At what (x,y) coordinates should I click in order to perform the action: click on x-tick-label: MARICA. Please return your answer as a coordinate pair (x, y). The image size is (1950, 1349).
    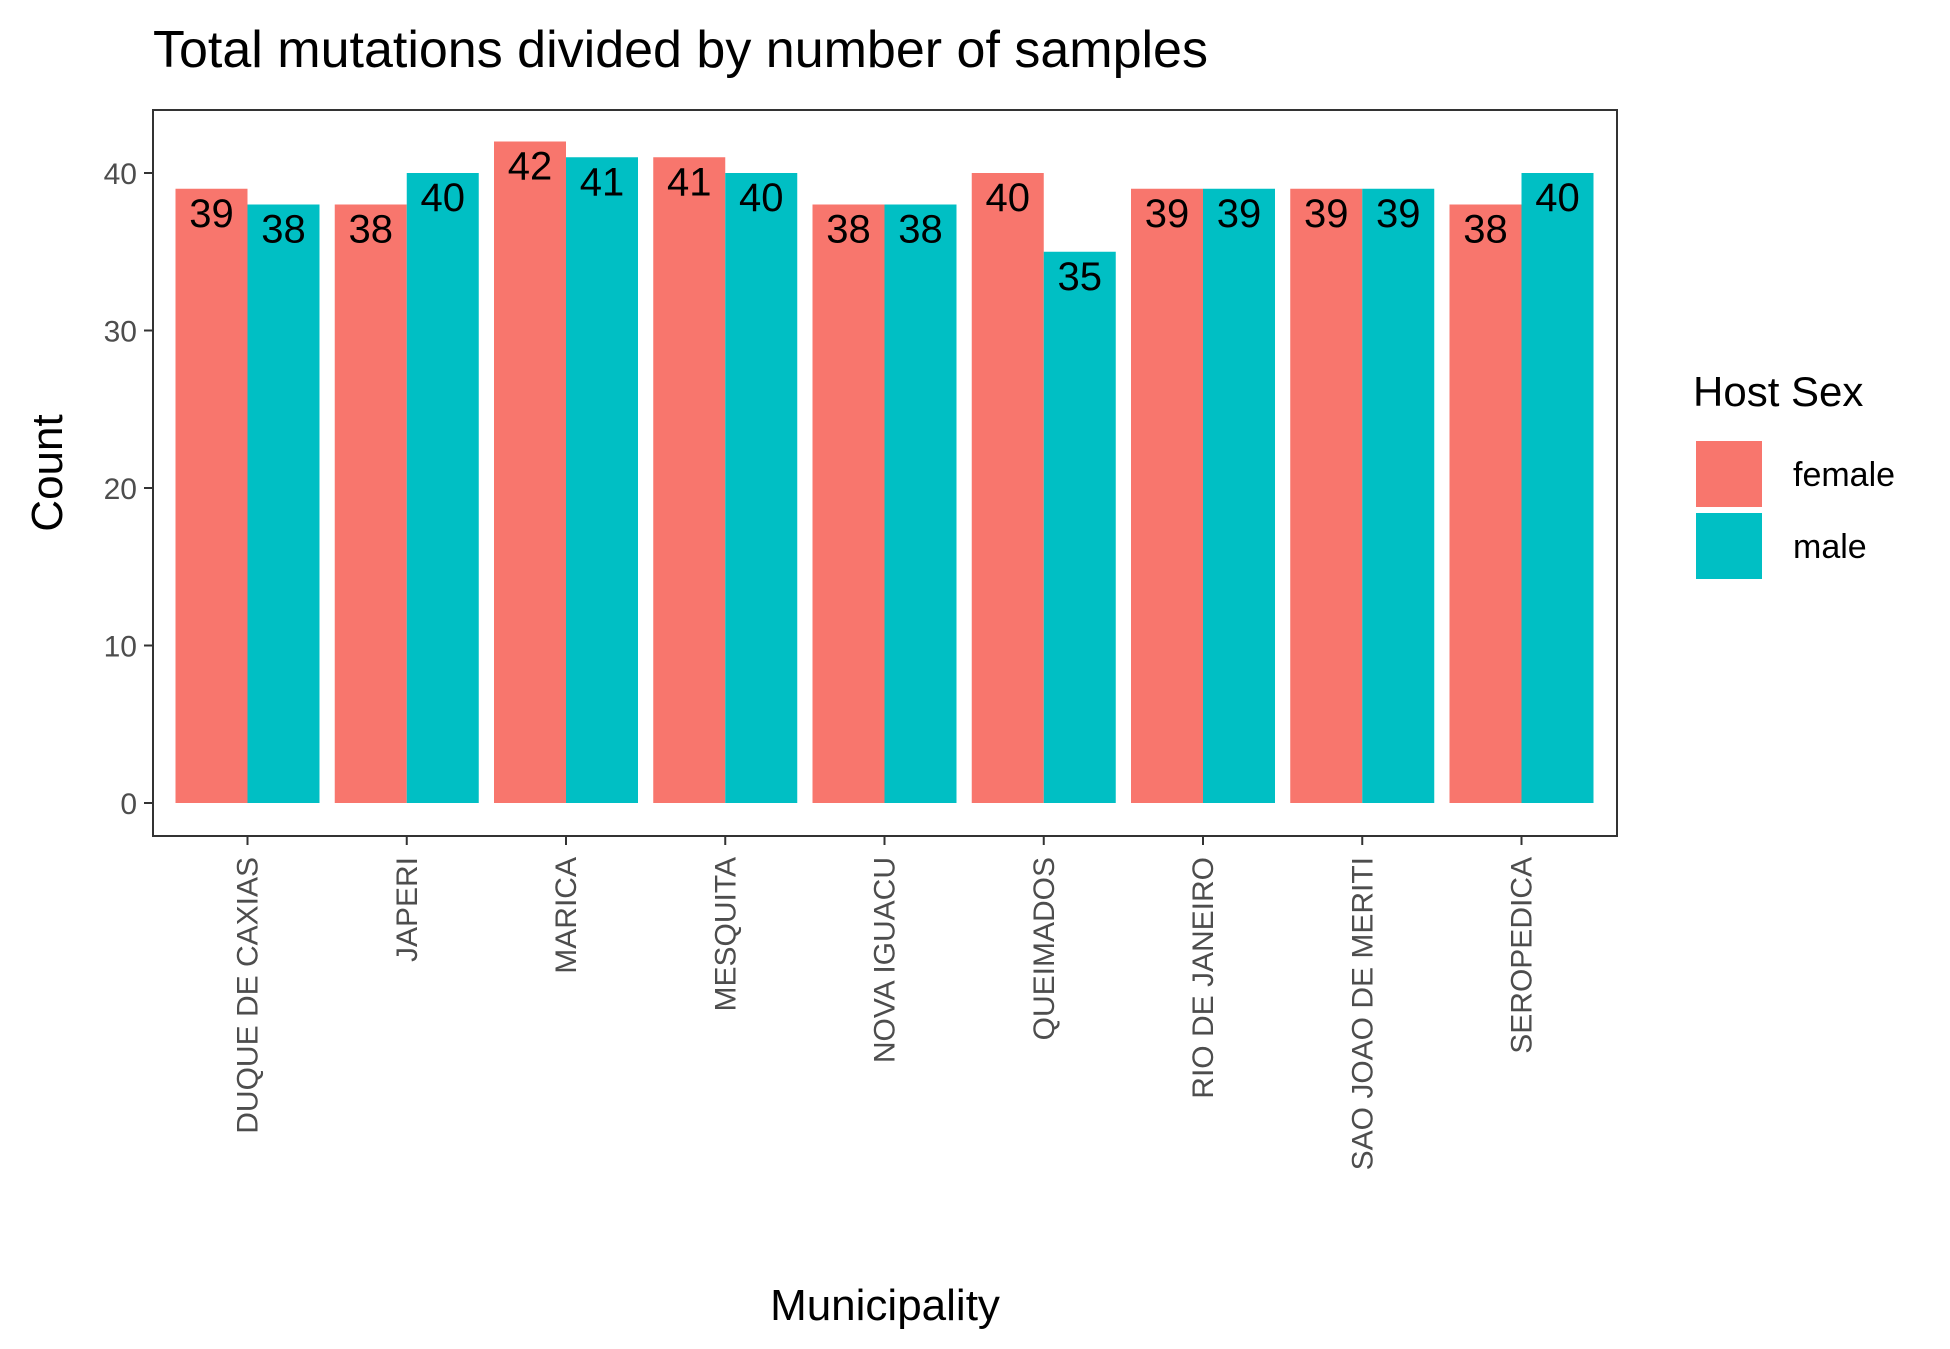
    Looking at the image, I should click on (566, 915).